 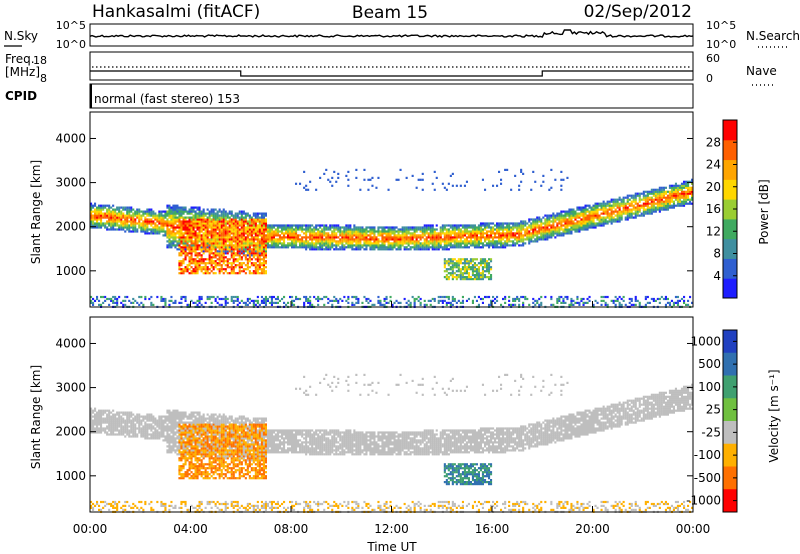 What do you see at coordinates (70, 271) in the screenshot?
I see `power-y-tick-label: 1000` at bounding box center [70, 271].